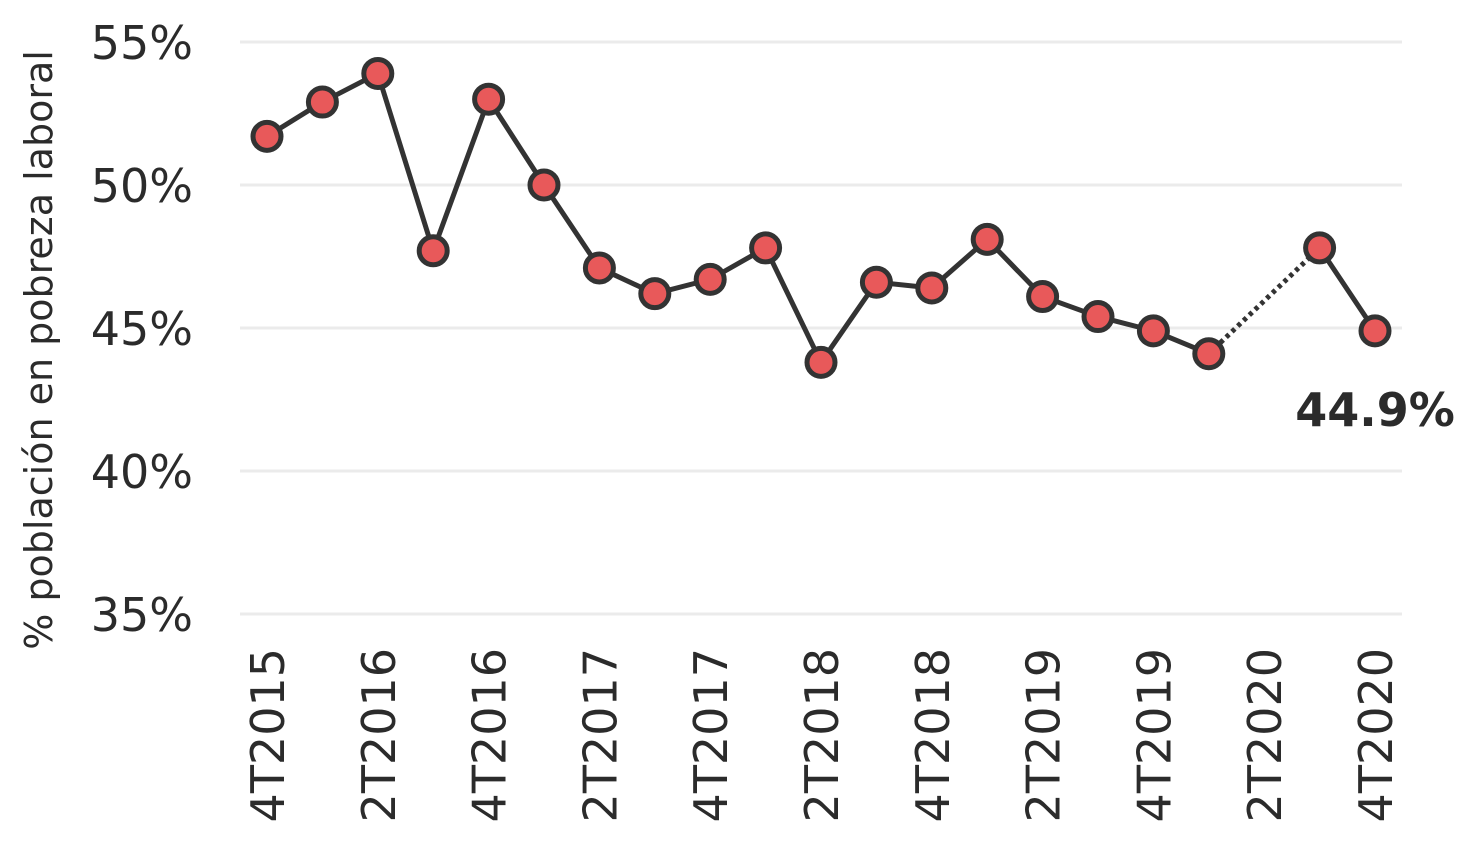 Image resolution: width=1464 pixels, height=848 pixels. What do you see at coordinates (142, 472) in the screenshot?
I see `y-tick-label: 40%` at bounding box center [142, 472].